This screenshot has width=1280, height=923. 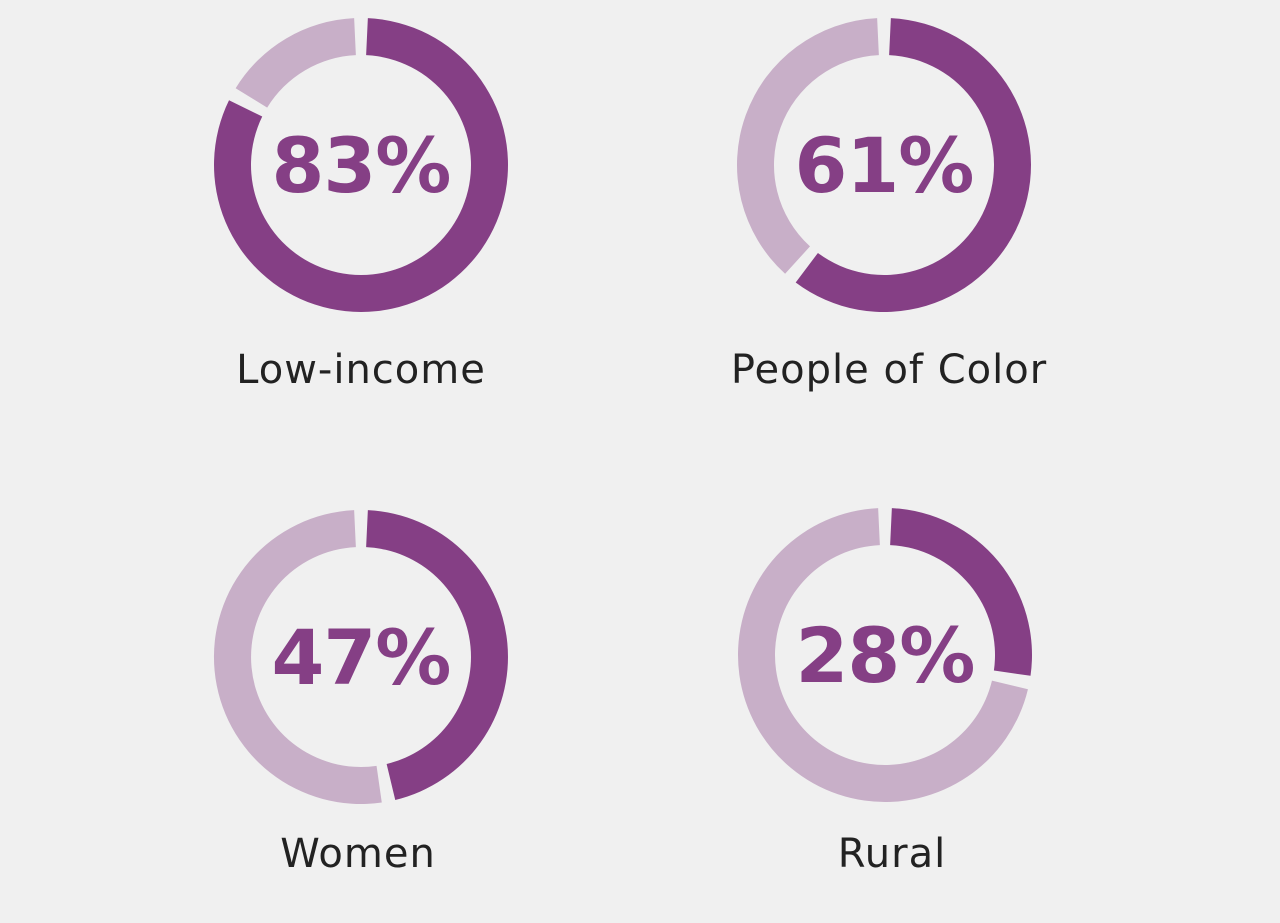 I want to click on percent-value-women: 47%, so click(x=361, y=657).